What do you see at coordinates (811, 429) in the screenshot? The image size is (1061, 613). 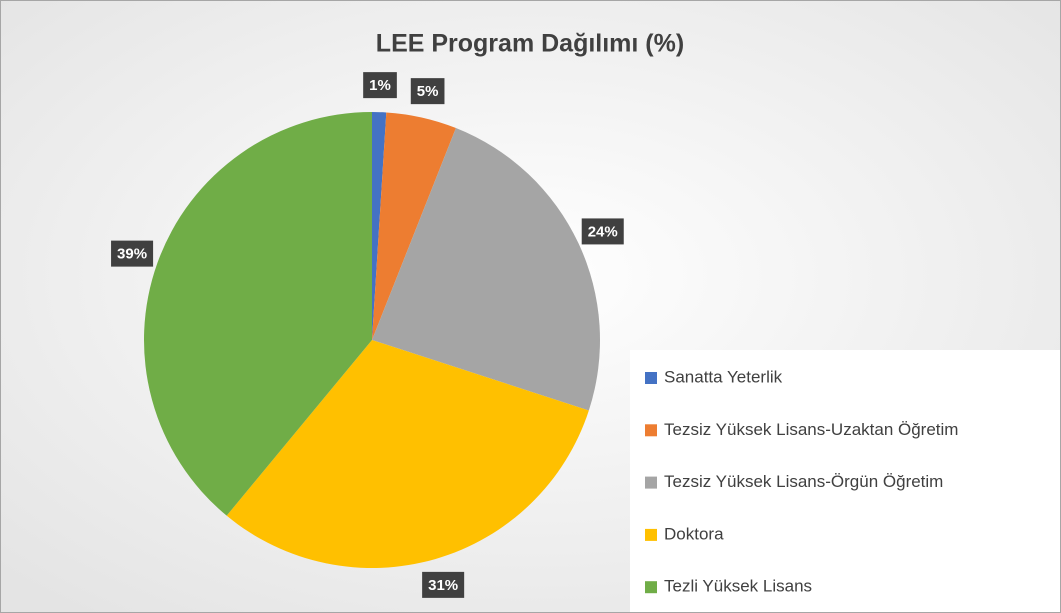 I see `legend-label: Tezsiz Yüksek Lisans-Uzaktan Öğretim` at bounding box center [811, 429].